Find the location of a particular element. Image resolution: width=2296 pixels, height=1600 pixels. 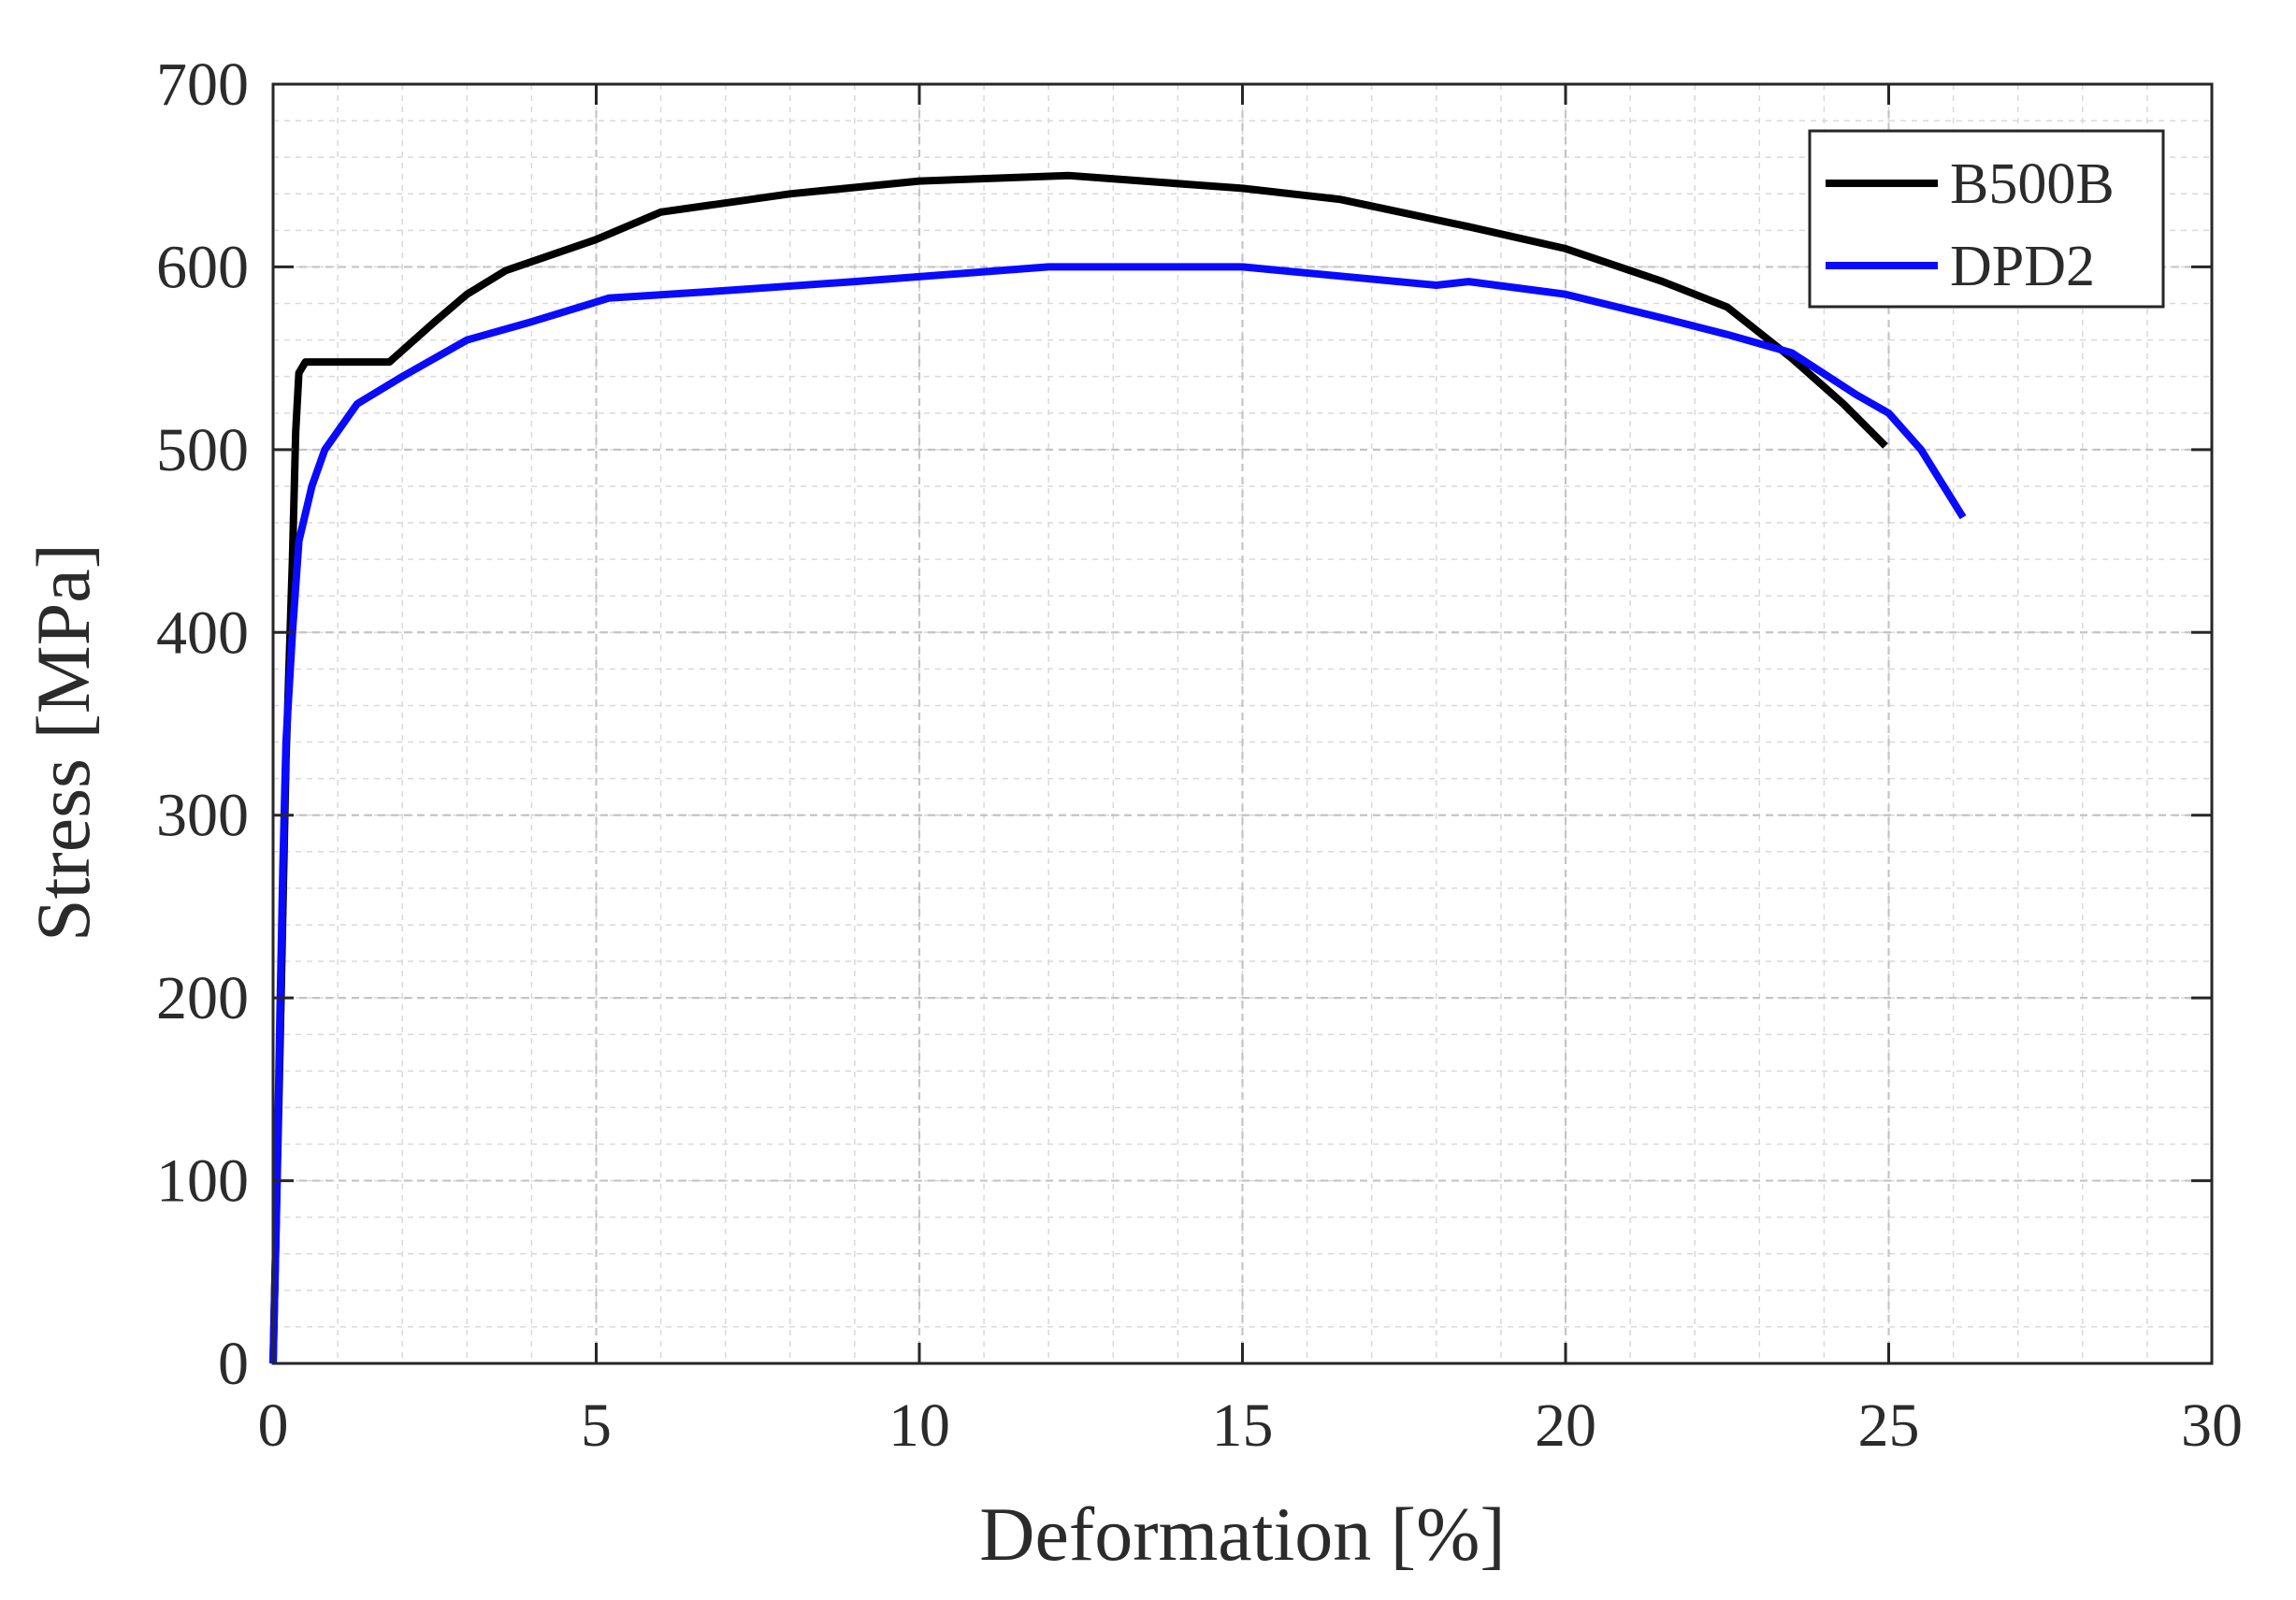

x-tick-label: 0 is located at coordinates (273, 1425).